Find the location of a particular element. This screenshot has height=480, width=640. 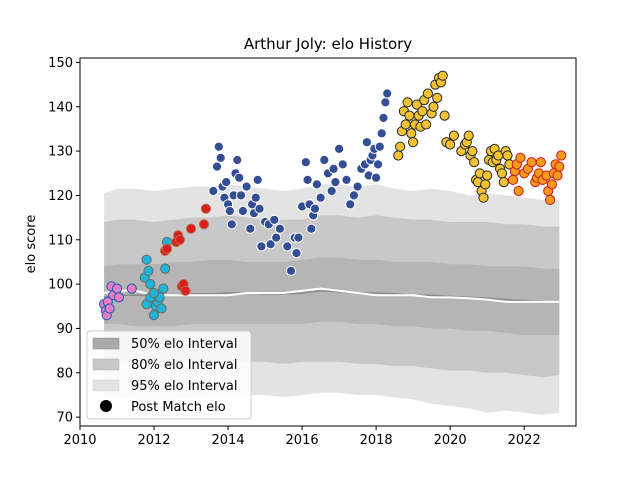

x-tick-label-2016: 2016 is located at coordinates (302, 440).